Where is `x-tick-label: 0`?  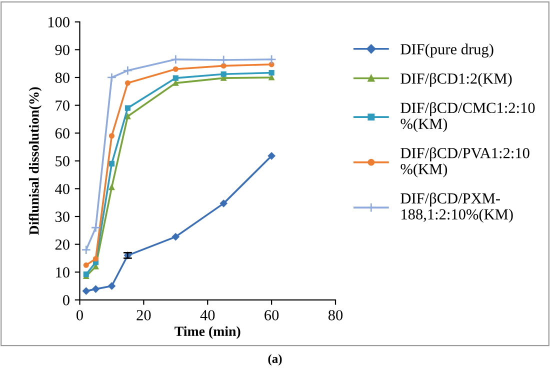
x-tick-label: 0 is located at coordinates (79, 315).